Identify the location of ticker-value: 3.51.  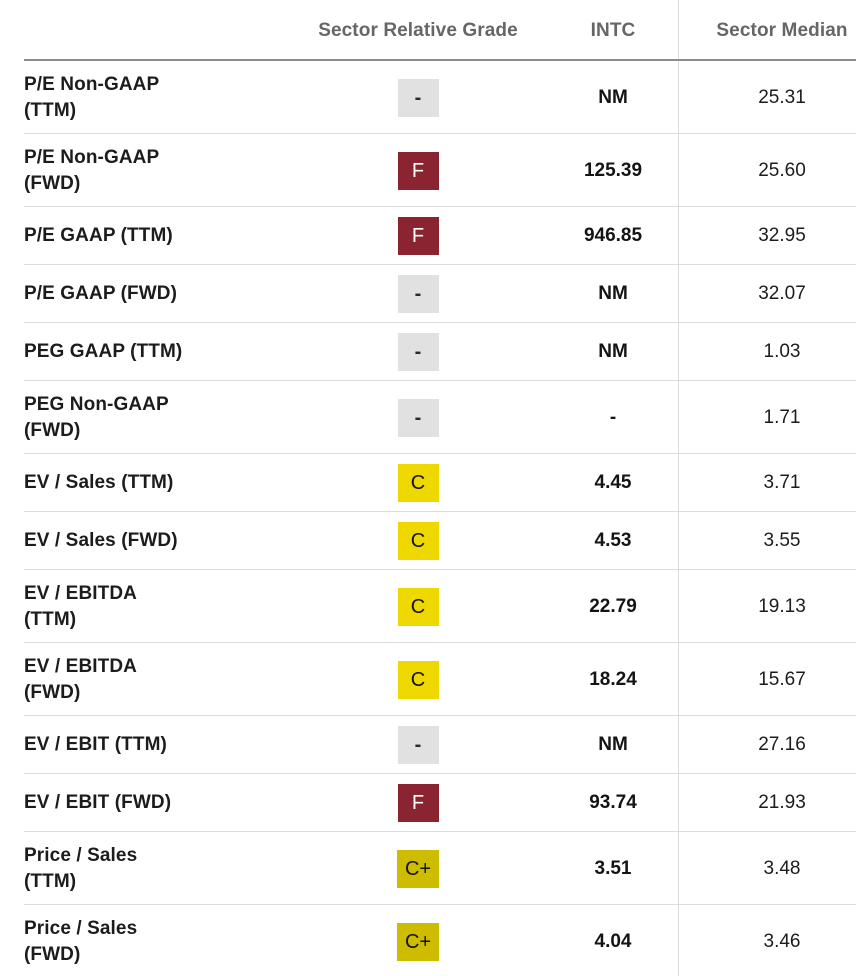
(613, 868).